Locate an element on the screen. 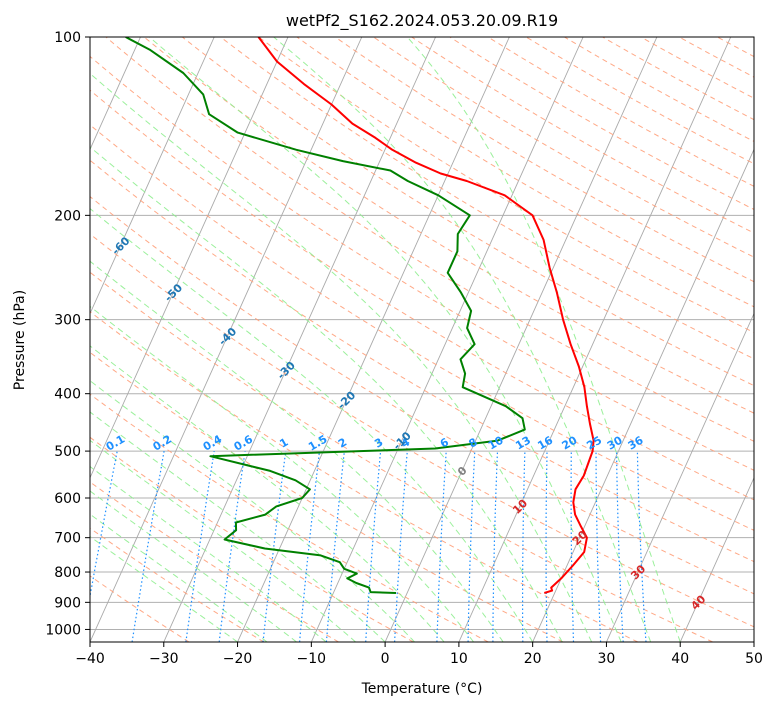 The image size is (775, 708). x-tick-label: −40 is located at coordinates (90, 659).